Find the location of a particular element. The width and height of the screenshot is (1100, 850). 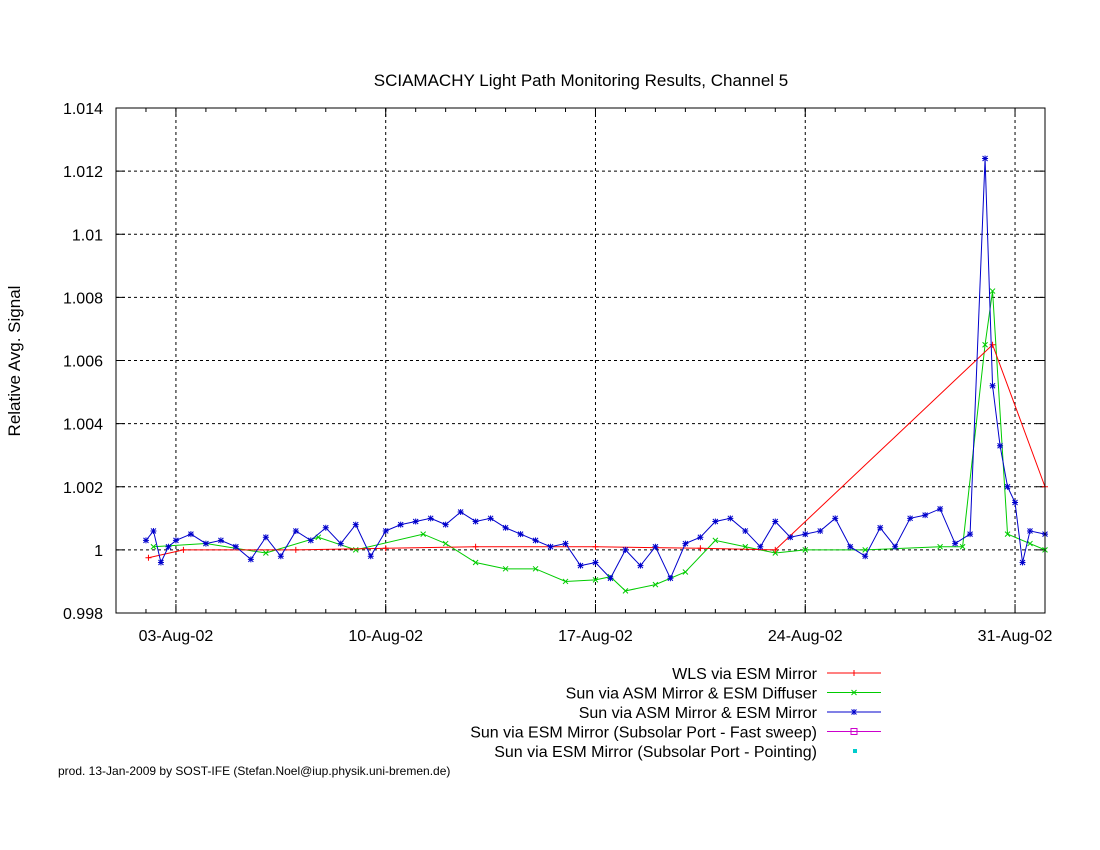

x-tick-label: 10-Aug-02 is located at coordinates (385, 636).